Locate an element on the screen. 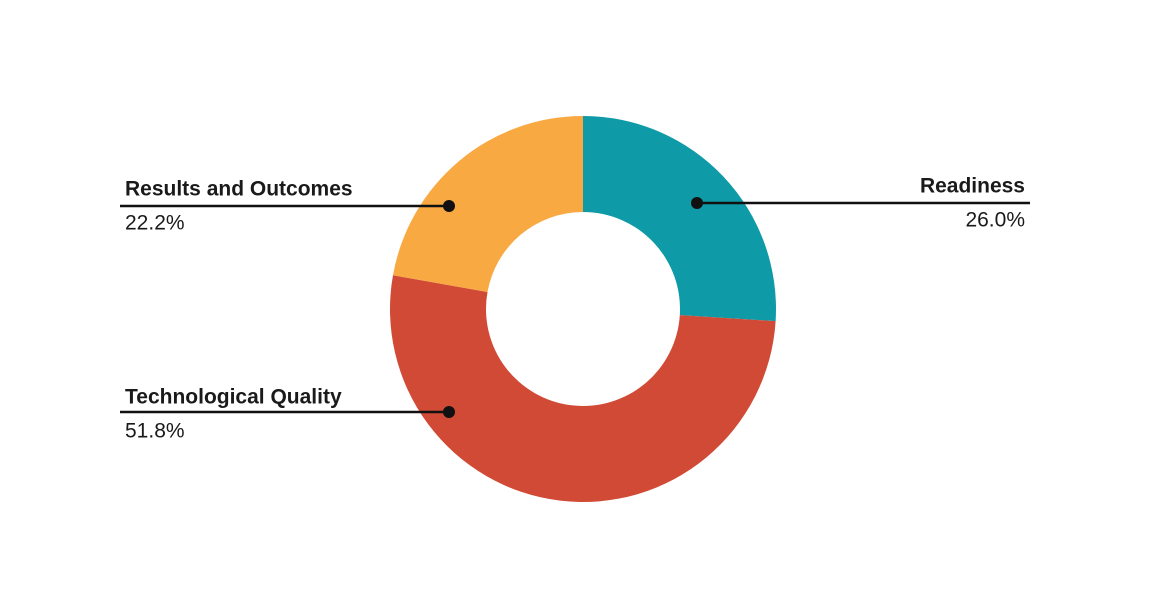 This screenshot has height=612, width=1170. category-label: Readiness is located at coordinates (972, 186).